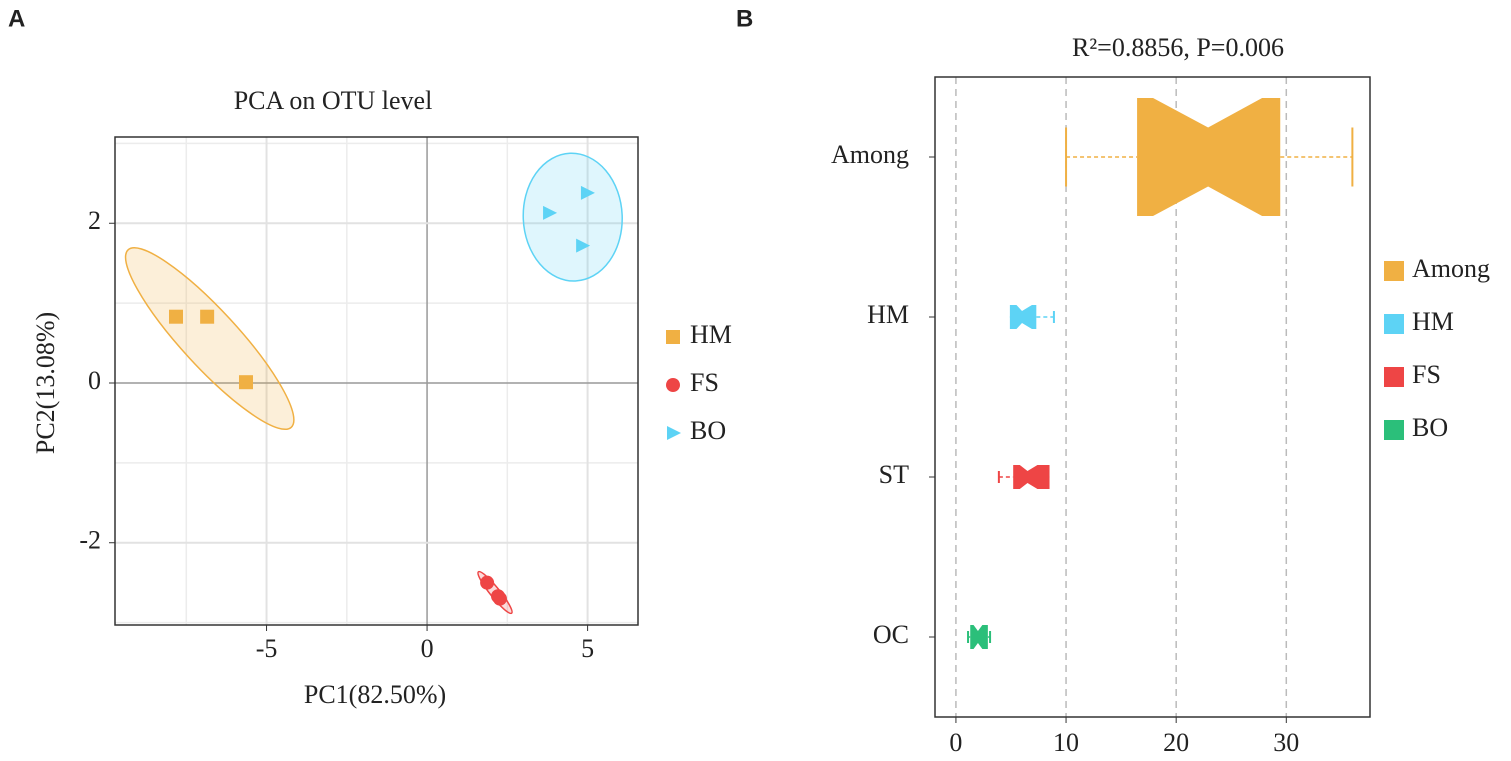 Image resolution: width=1511 pixels, height=761 pixels. What do you see at coordinates (45, 383) in the screenshot?
I see `y-axis-label: PC2(13.08%)` at bounding box center [45, 383].